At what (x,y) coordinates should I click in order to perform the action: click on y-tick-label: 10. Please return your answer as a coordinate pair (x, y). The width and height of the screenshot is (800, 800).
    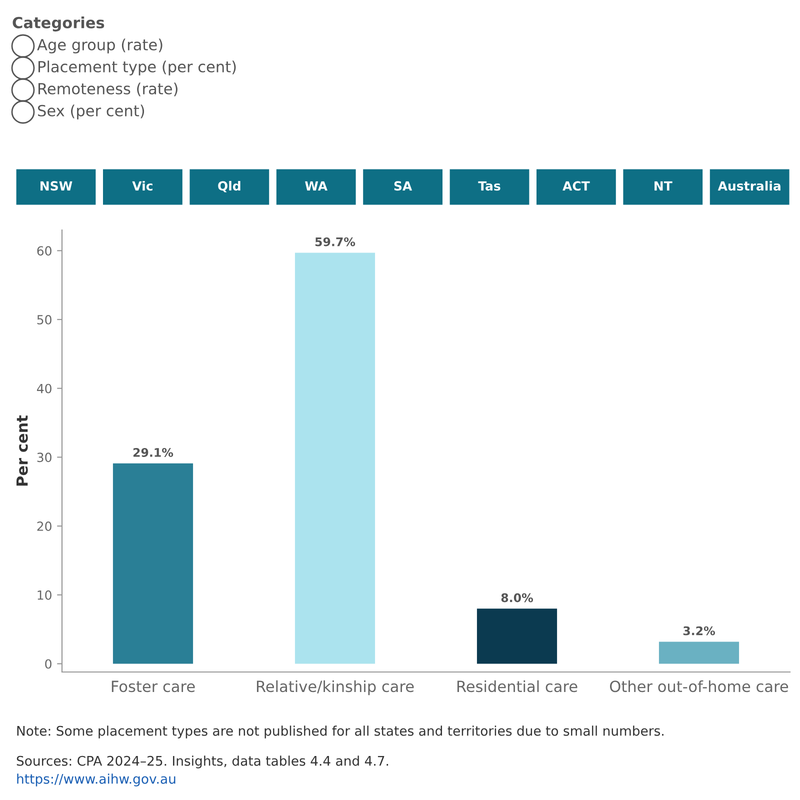
    Looking at the image, I should click on (45, 595).